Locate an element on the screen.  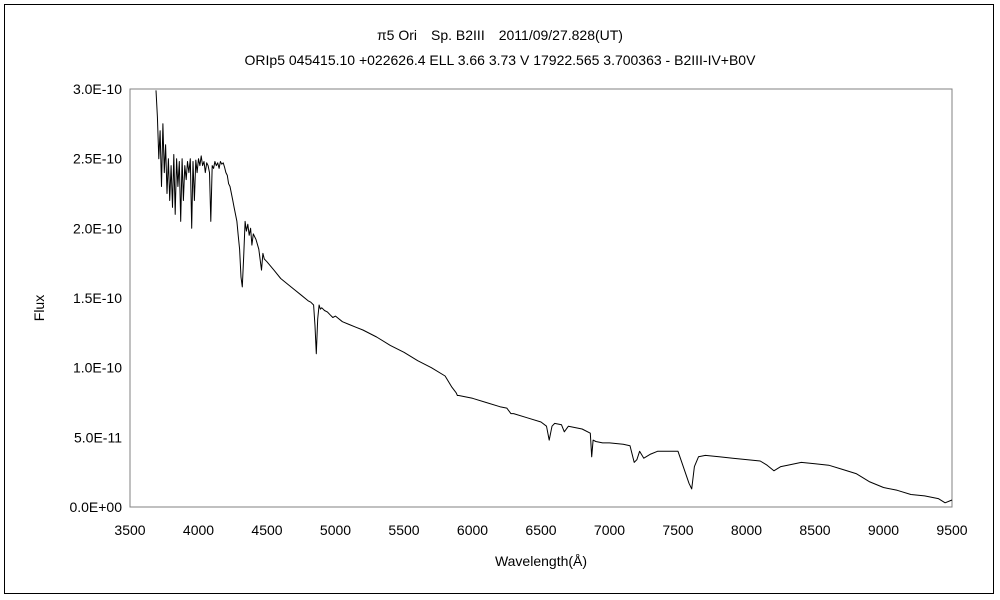
x-tick-label: 4500 is located at coordinates (266, 530).